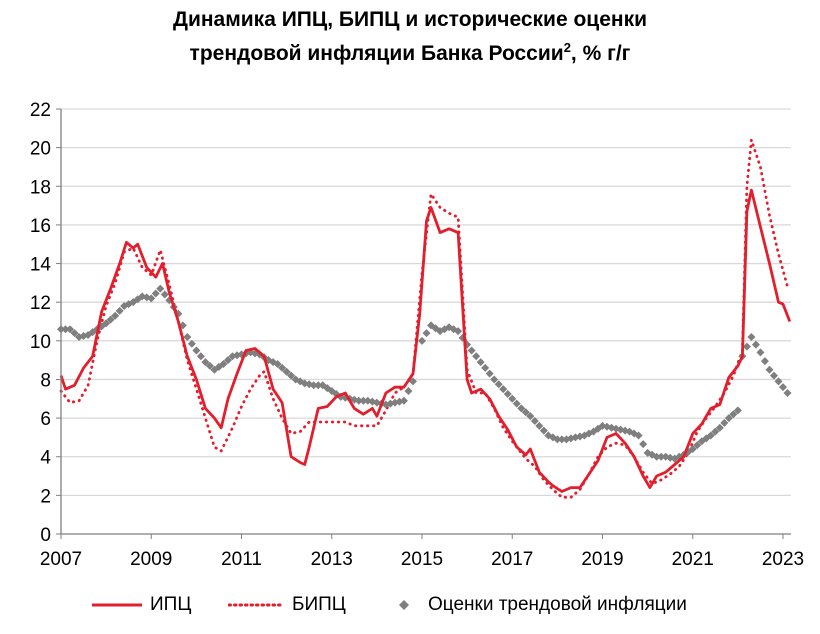 The height and width of the screenshot is (634, 820). I want to click on y-tick-label: 8, so click(45, 380).